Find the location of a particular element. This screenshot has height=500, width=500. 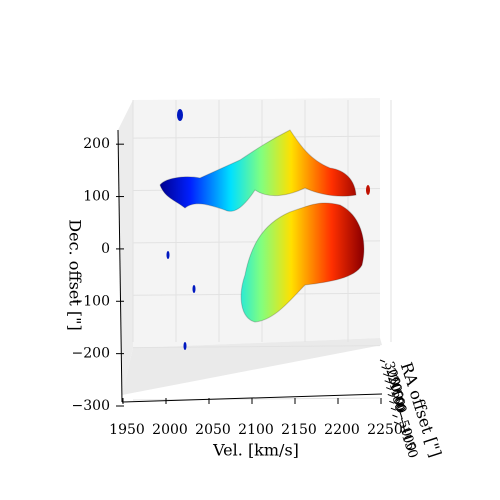

z-tick-label: 100 is located at coordinates (398, 401).